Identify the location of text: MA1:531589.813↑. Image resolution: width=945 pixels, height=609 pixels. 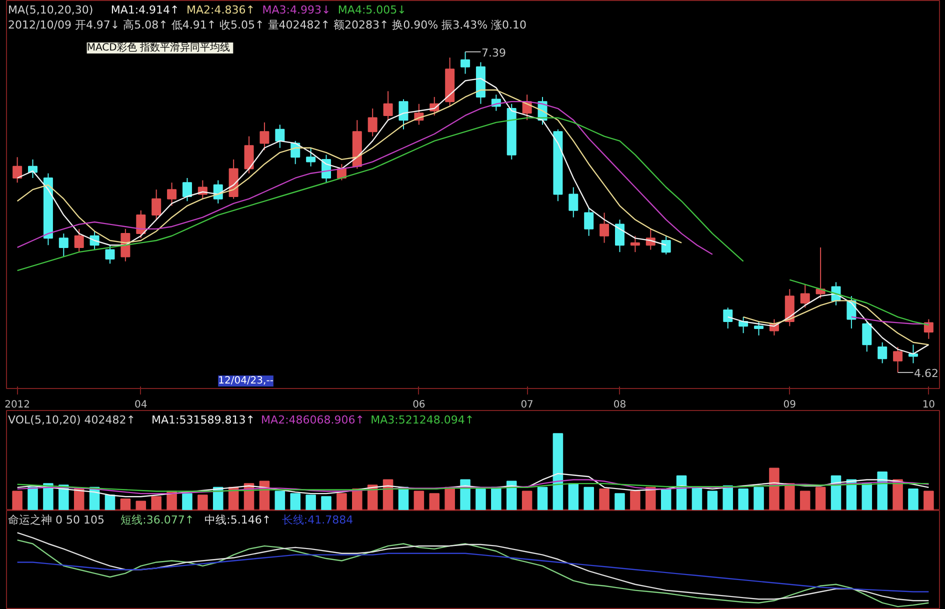
(203, 420).